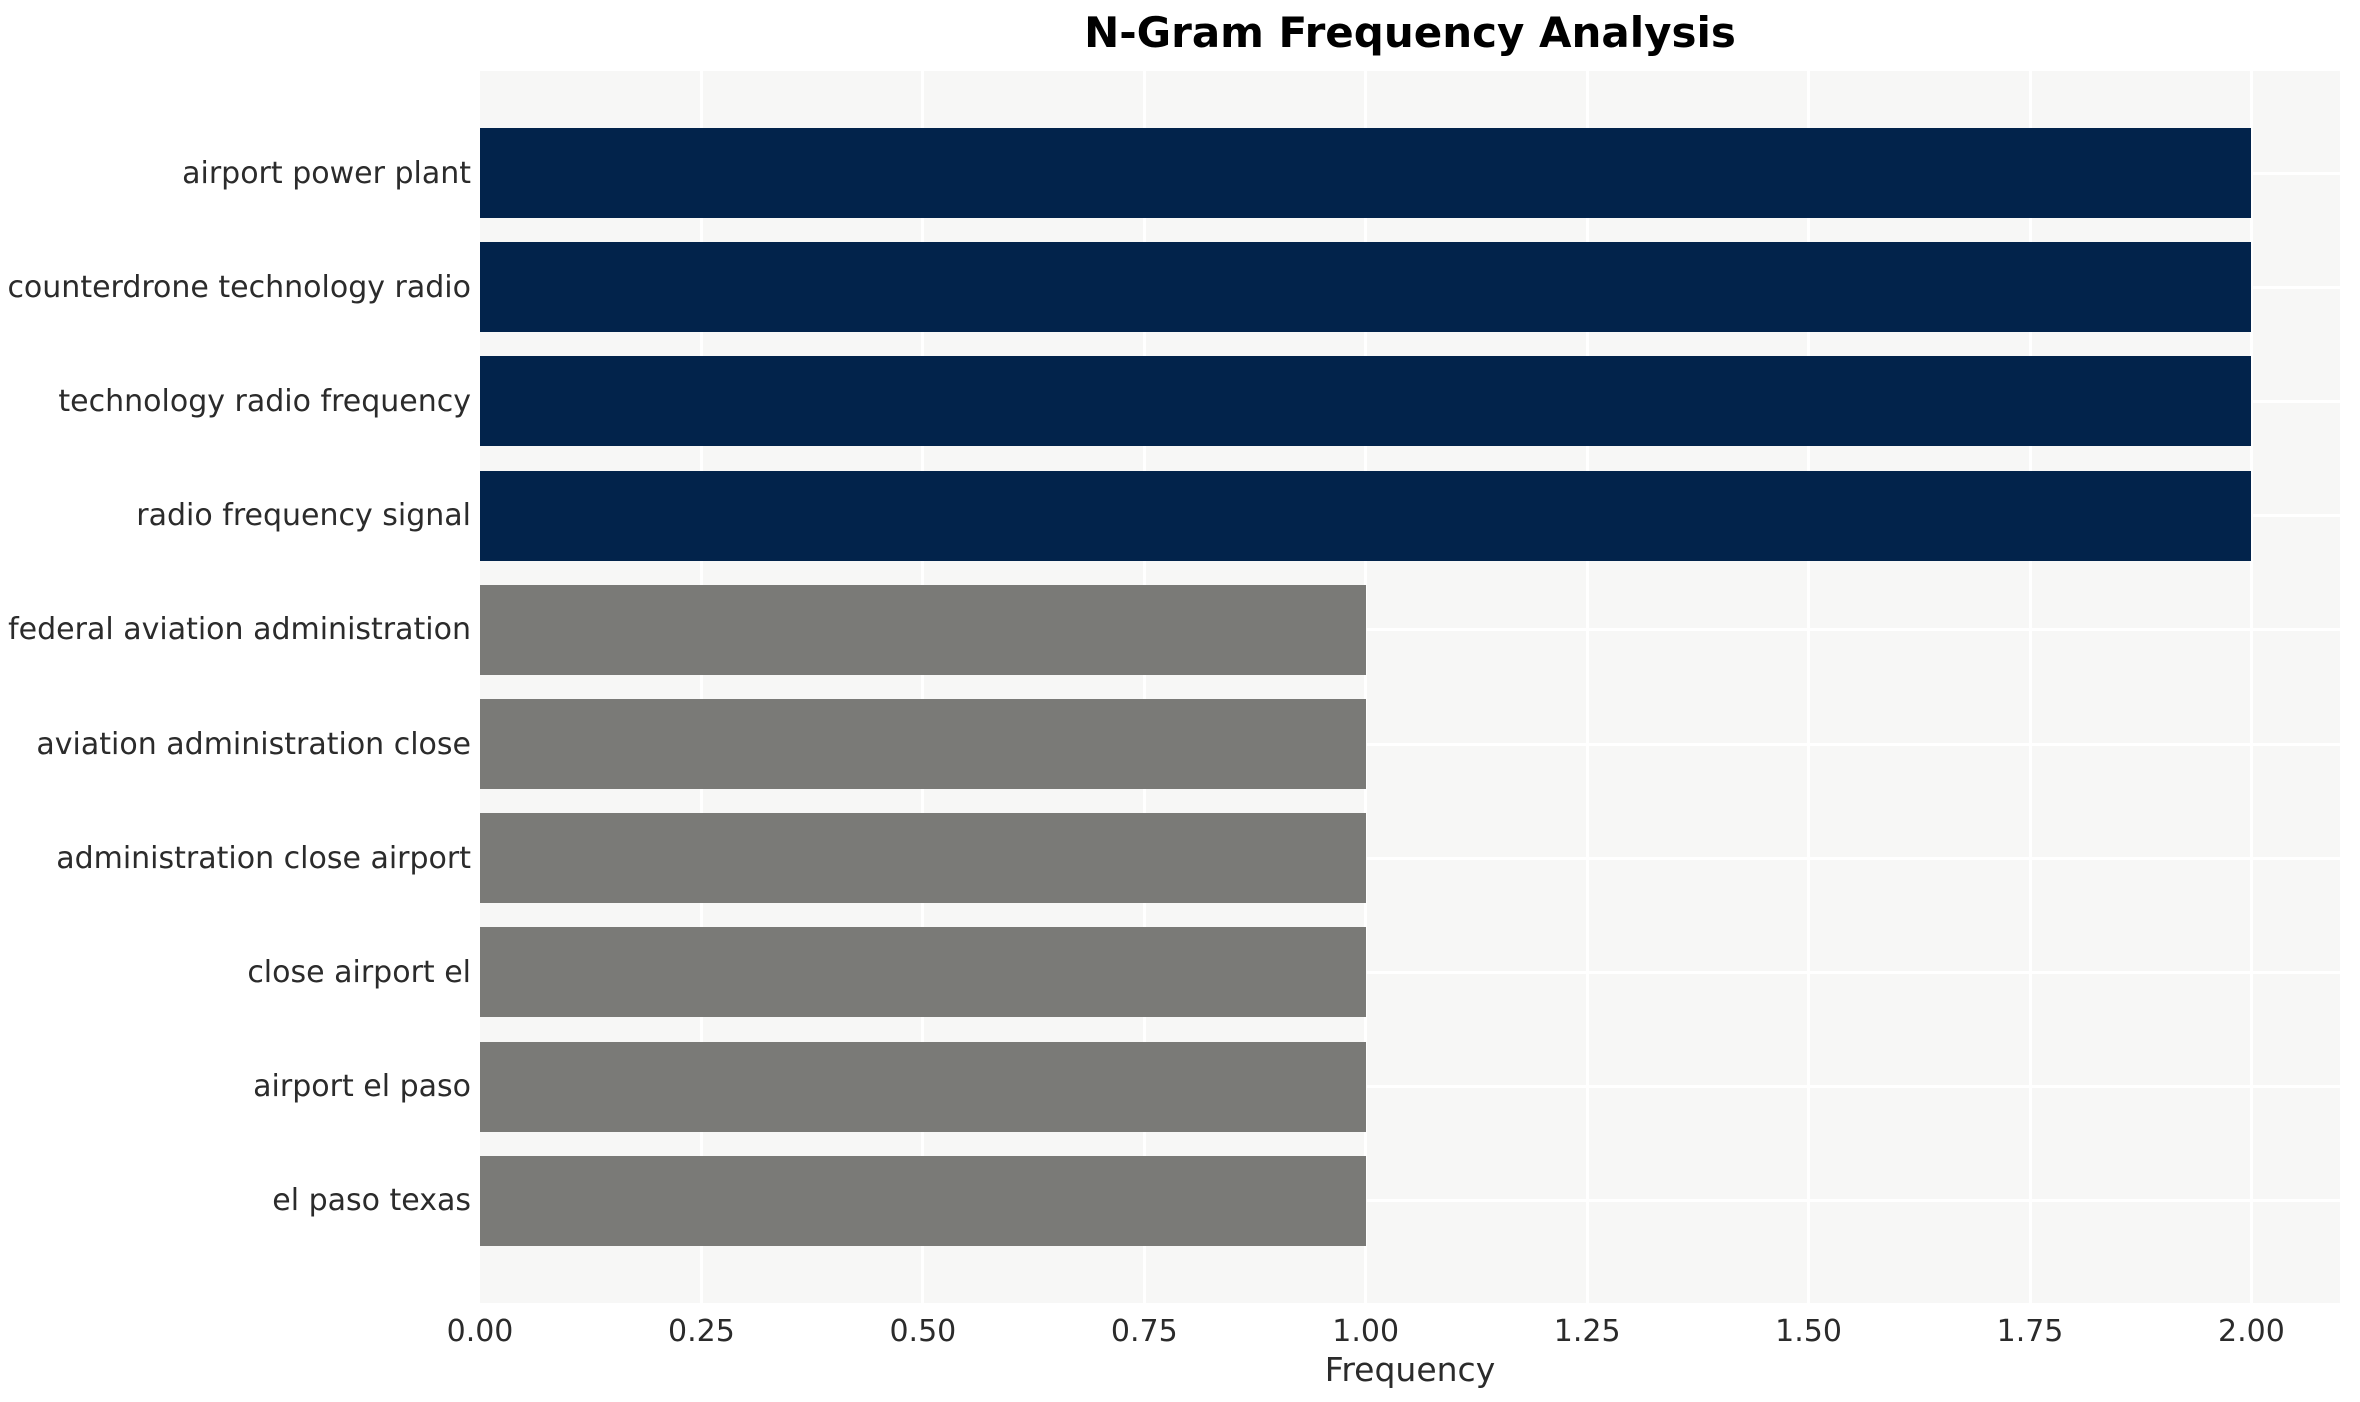 The image size is (2360, 1402). I want to click on y-tick-label: airport el paso, so click(362, 1087).